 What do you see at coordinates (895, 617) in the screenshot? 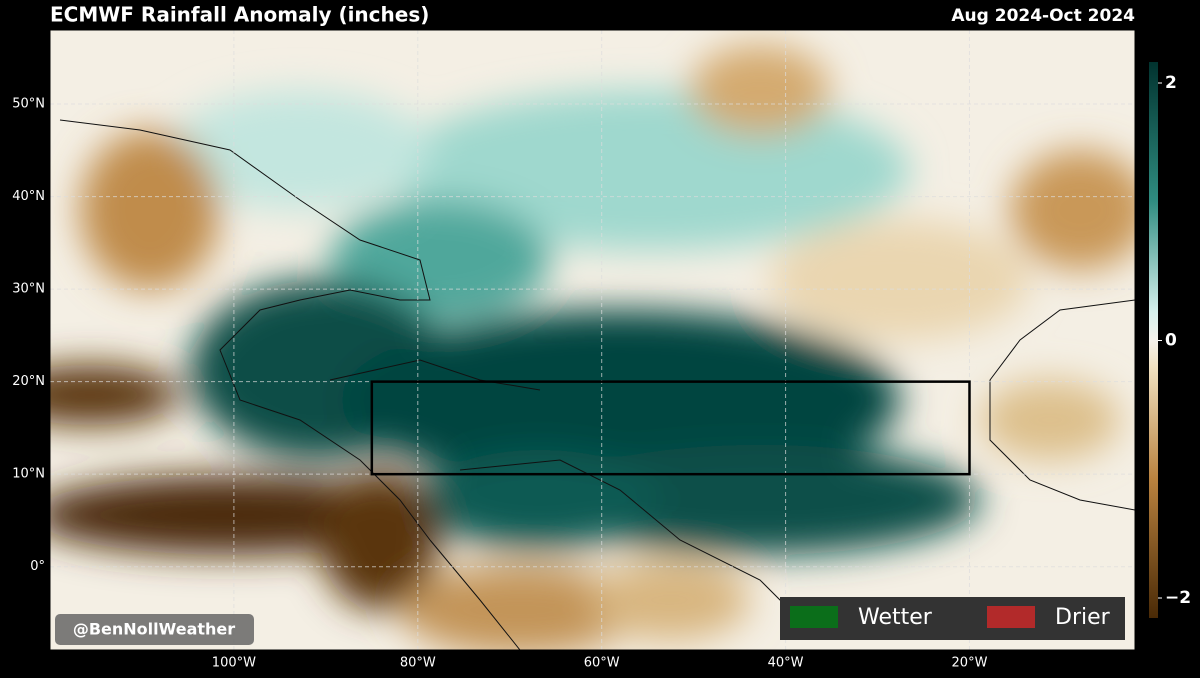
I see `legend-label: Wetter` at bounding box center [895, 617].